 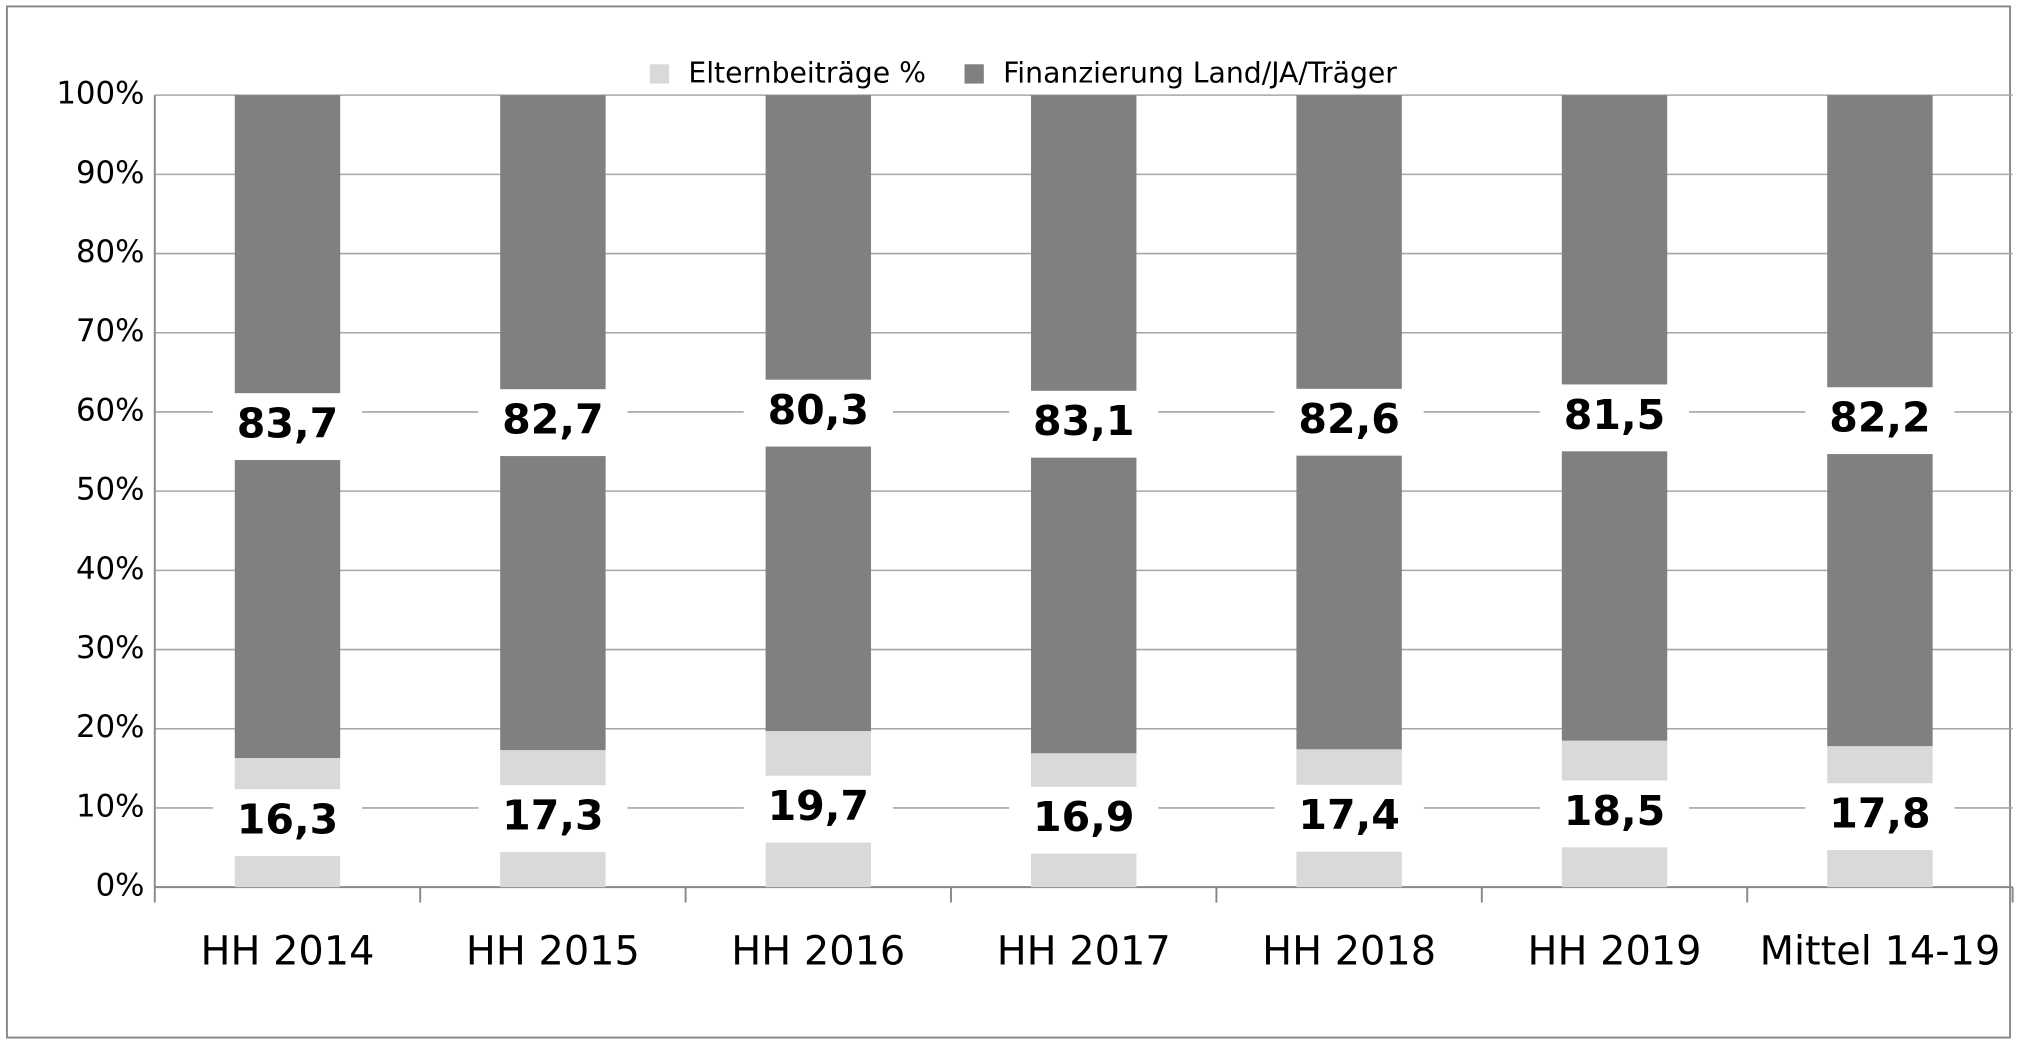 What do you see at coordinates (1348, 815) in the screenshot?
I see `data-label: 17,4` at bounding box center [1348, 815].